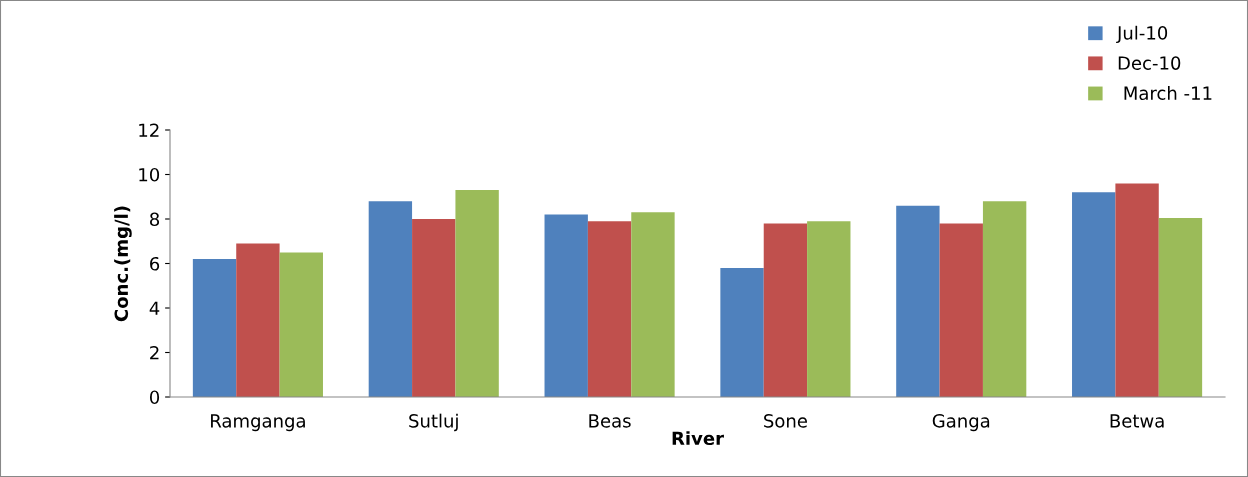 Image resolution: width=1248 pixels, height=477 pixels. What do you see at coordinates (258, 423) in the screenshot?
I see `x-tick-label: Ramganga` at bounding box center [258, 423].